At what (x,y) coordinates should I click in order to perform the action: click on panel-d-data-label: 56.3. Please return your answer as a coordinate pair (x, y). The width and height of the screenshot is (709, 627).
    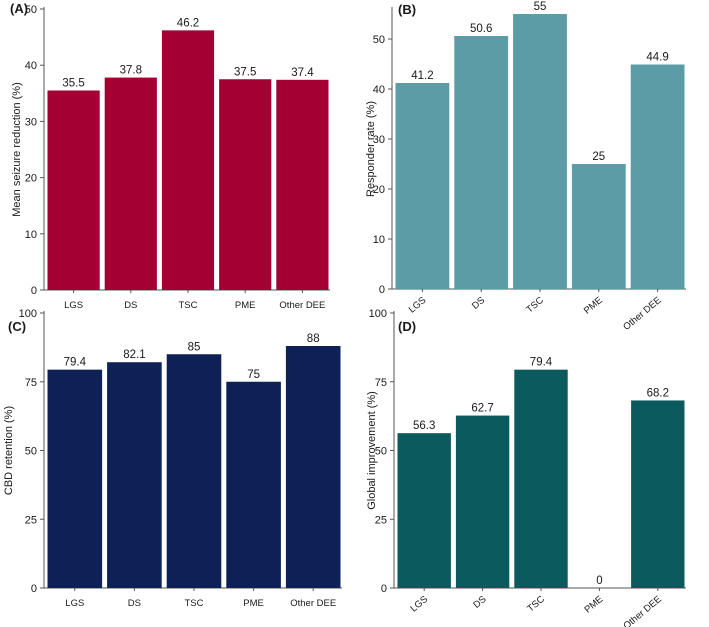
    Looking at the image, I should click on (424, 426).